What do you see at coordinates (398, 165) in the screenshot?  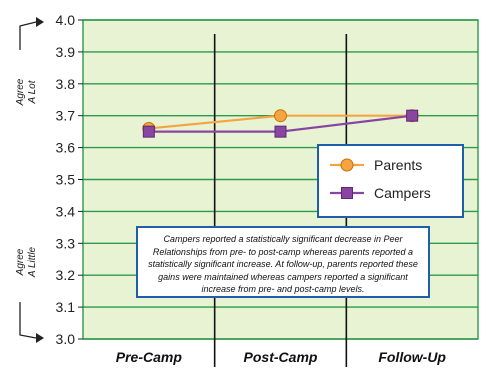 I see `legend-label: Parents` at bounding box center [398, 165].